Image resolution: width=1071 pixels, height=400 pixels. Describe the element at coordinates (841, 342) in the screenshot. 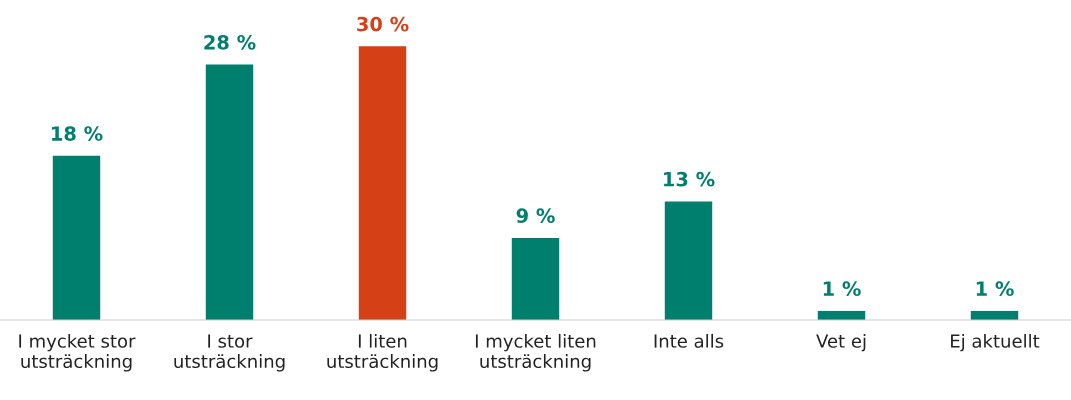

I see `x-tick-label: Vet ej` at that location.